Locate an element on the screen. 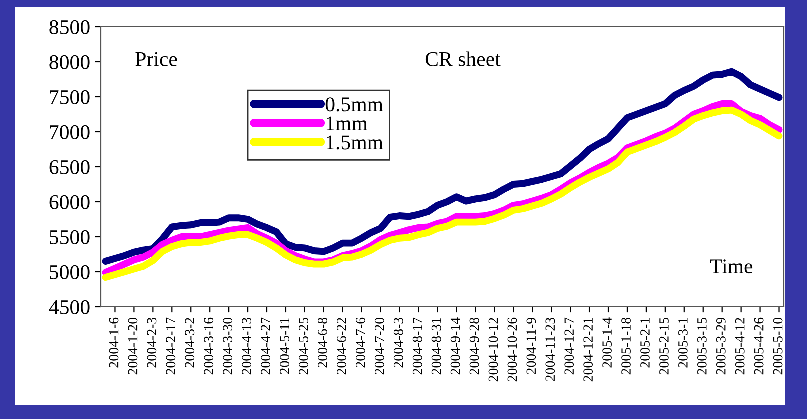  x-tick-label: 2004-5-11 is located at coordinates (285, 346).